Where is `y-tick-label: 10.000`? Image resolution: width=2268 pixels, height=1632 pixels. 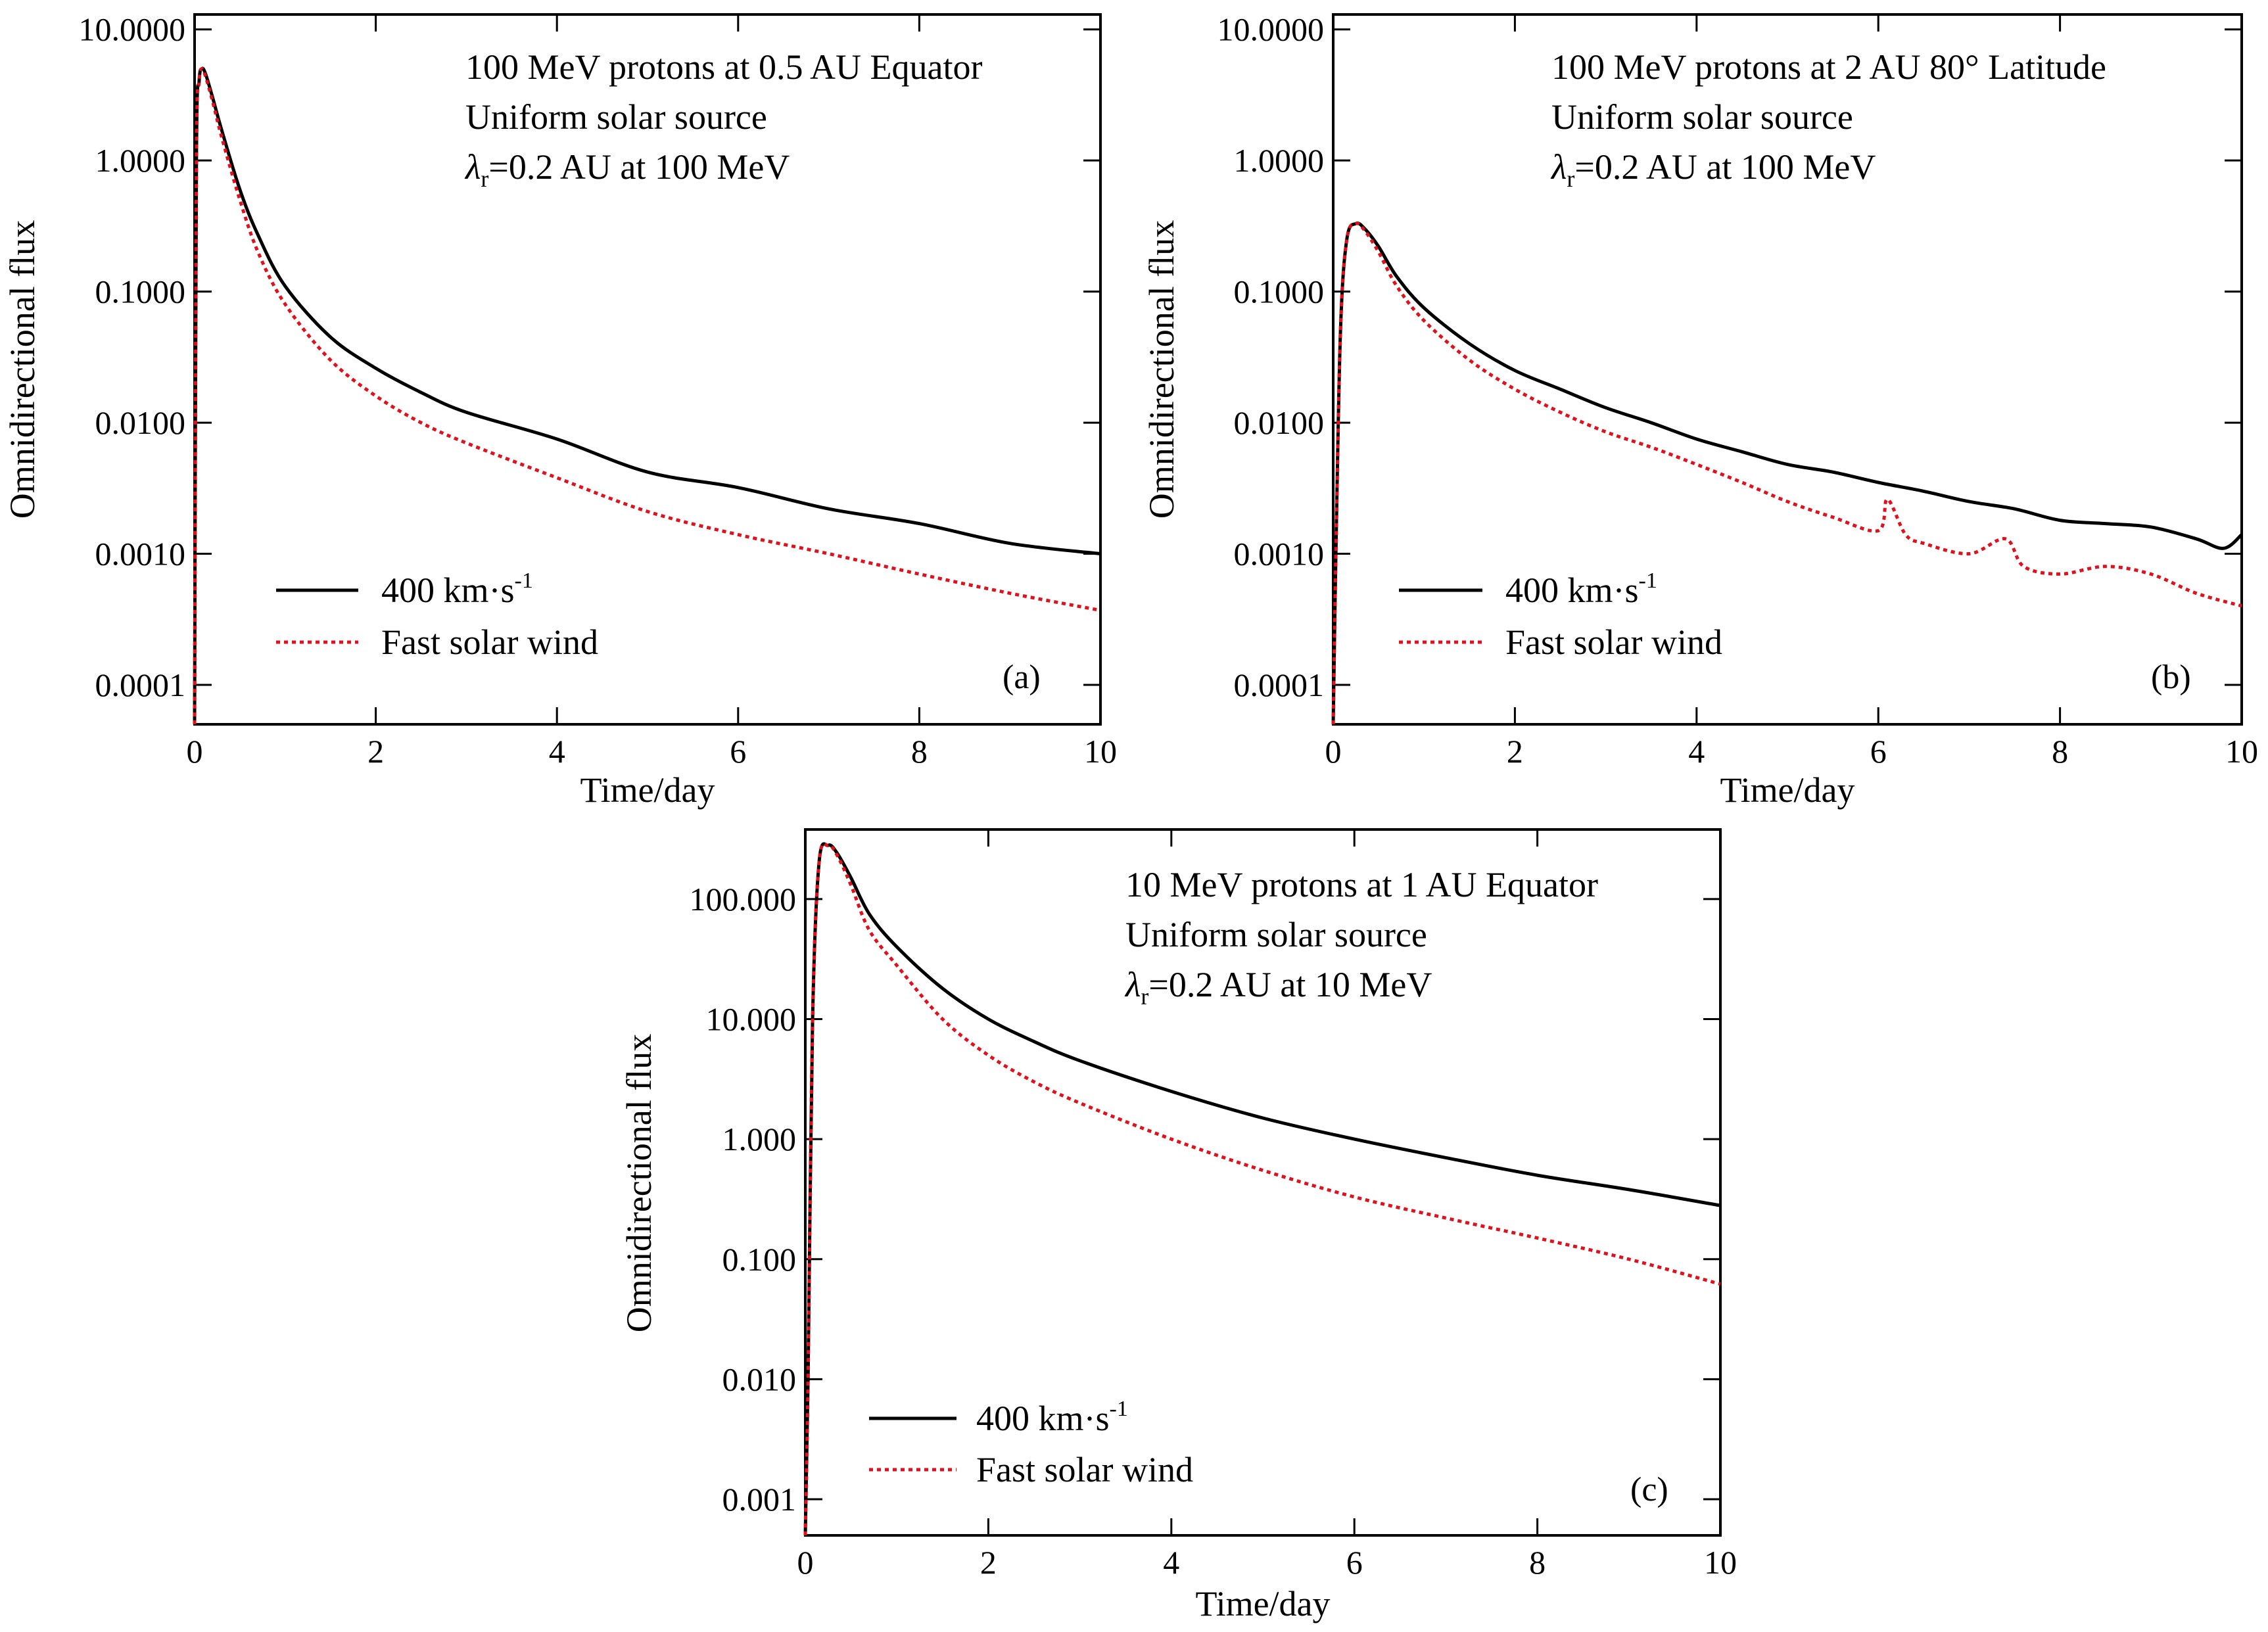
y-tick-label: 10.000 is located at coordinates (751, 1019).